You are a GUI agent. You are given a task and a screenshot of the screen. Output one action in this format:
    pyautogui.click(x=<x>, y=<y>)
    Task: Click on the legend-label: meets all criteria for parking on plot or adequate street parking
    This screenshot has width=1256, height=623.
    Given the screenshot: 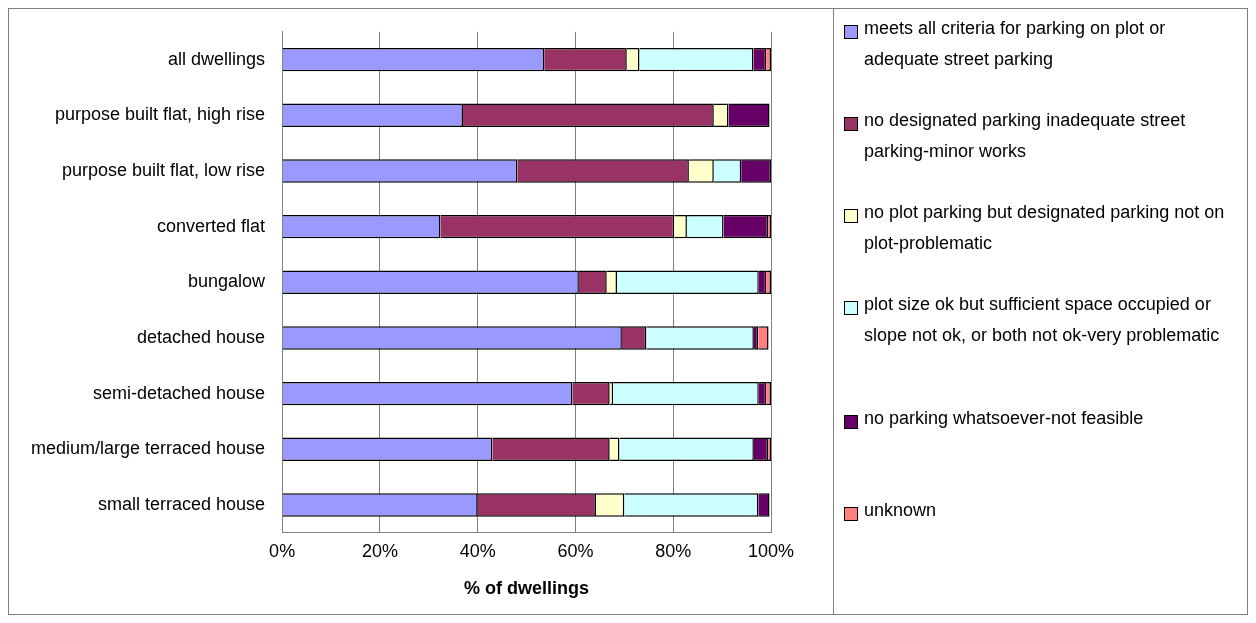 What is the action you would take?
    pyautogui.click(x=1015, y=44)
    